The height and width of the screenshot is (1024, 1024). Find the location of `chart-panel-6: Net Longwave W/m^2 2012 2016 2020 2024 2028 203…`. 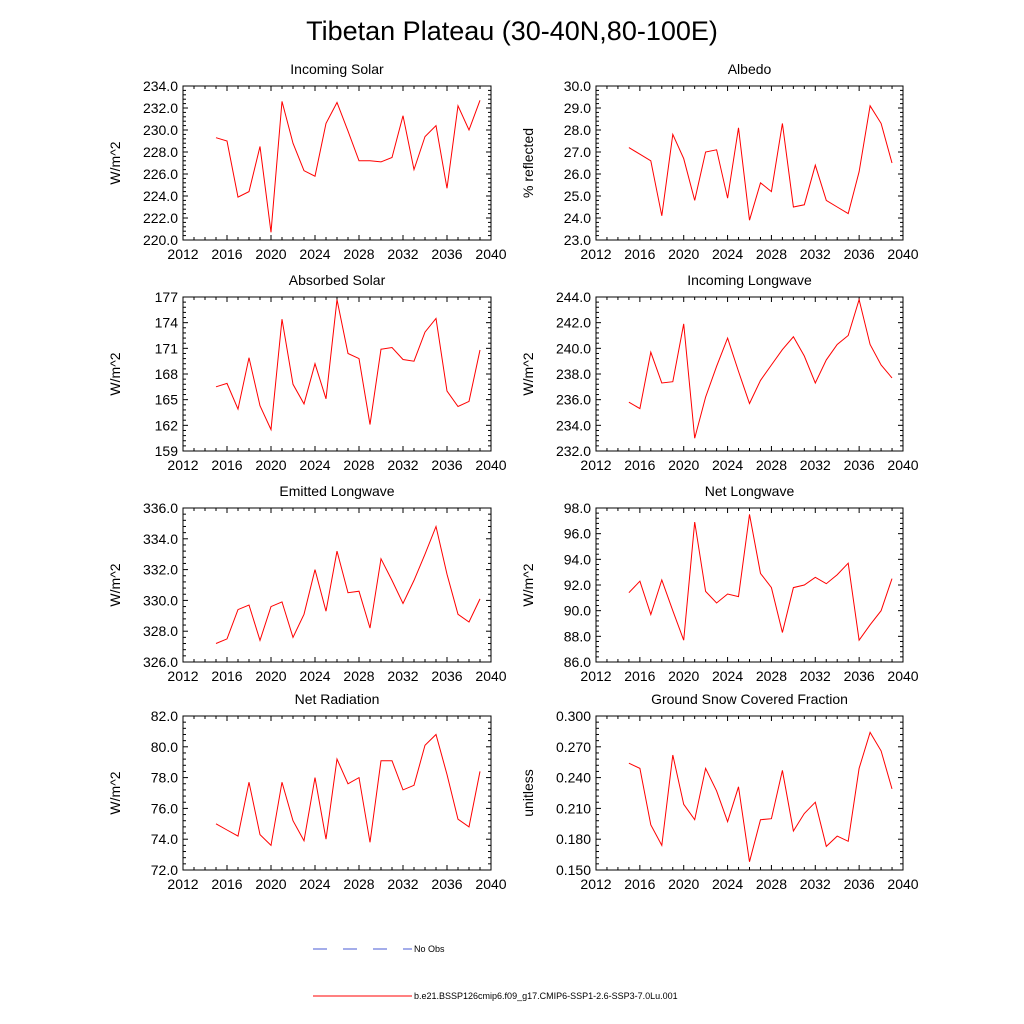

chart-panel-6: Net Longwave W/m^2 2012 2016 2020 2024 2028 203… is located at coordinates (719, 583).